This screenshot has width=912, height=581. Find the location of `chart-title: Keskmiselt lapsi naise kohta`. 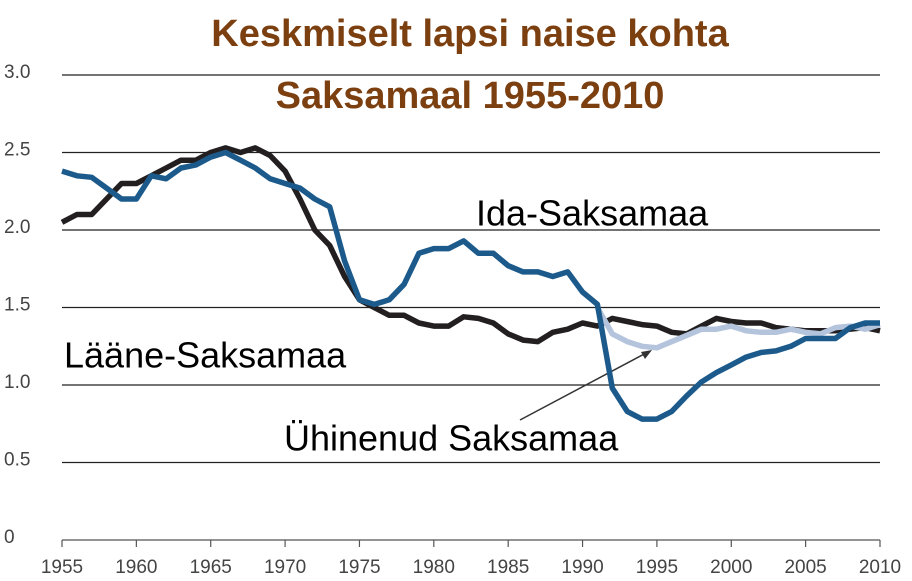

chart-title: Keskmiselt lapsi naise kohta is located at coordinates (470, 34).